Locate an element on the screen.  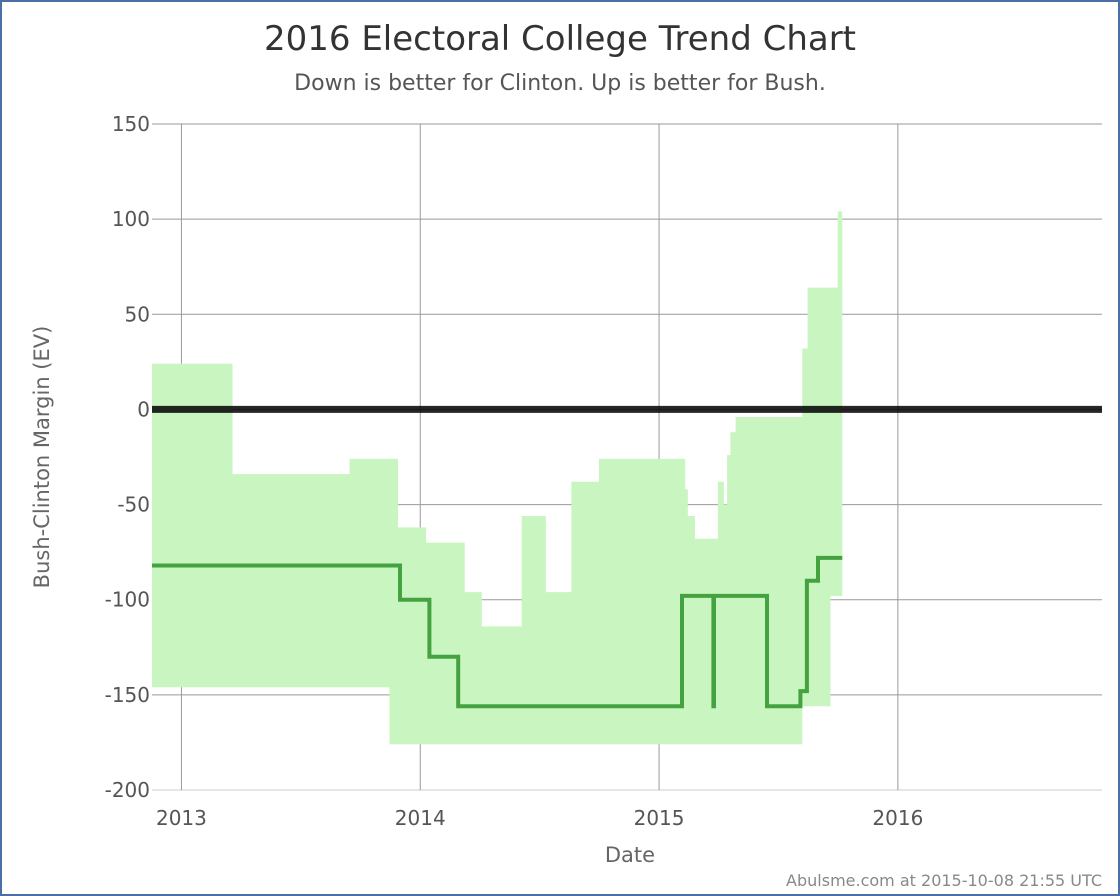
y-tick-label: -150 is located at coordinates (127, 695).